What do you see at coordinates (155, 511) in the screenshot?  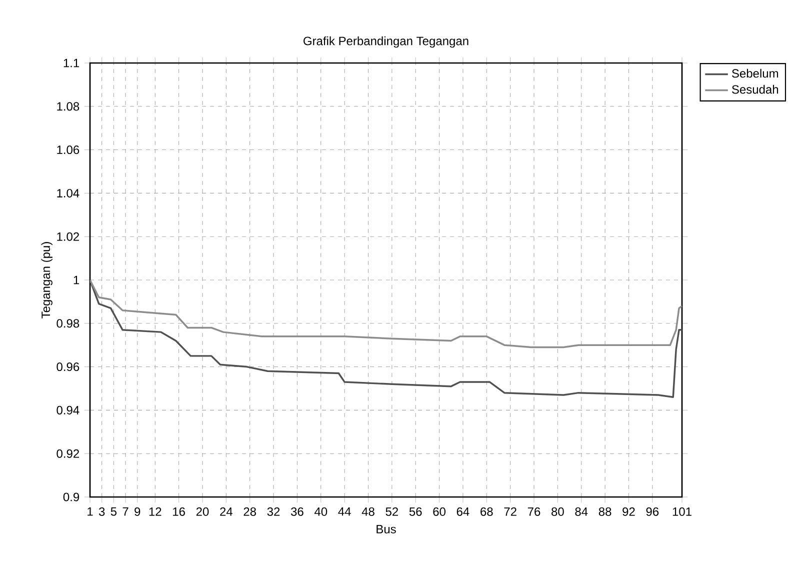 I see `x-tick-label: 12` at bounding box center [155, 511].